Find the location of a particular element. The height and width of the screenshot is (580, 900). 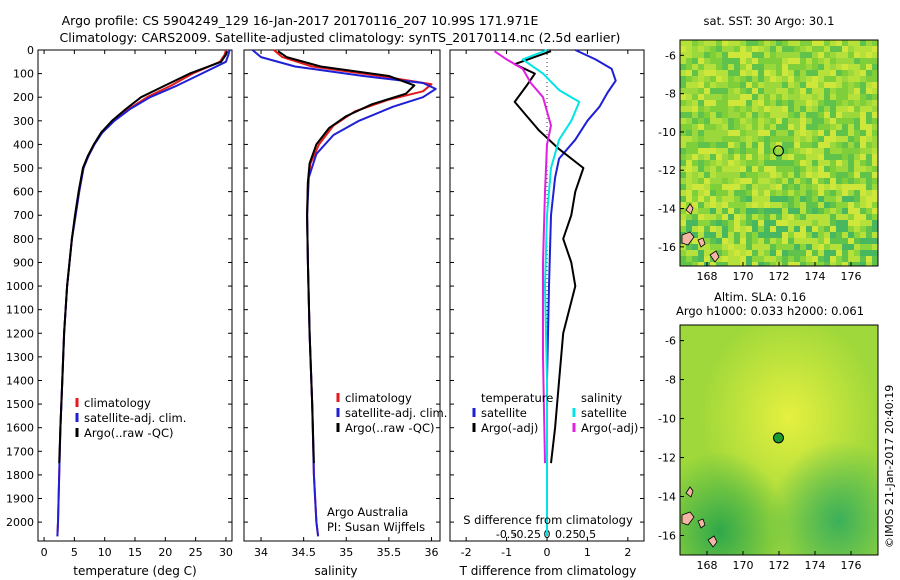

lon-tick-label: 174 is located at coordinates (815, 565).